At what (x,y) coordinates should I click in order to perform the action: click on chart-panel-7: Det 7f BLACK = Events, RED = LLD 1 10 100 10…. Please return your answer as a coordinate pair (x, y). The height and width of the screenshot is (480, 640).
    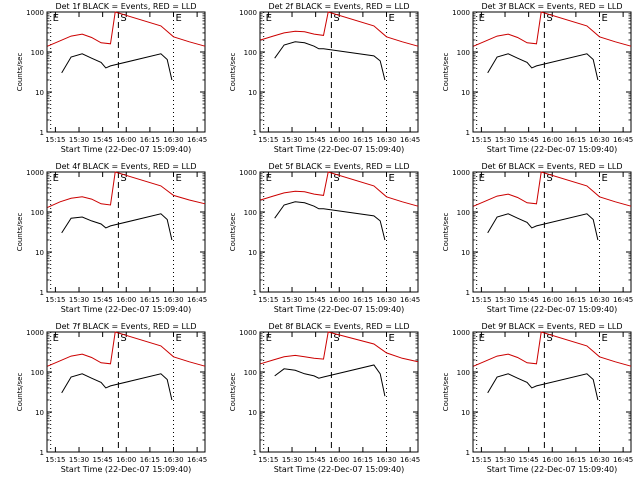
    Looking at the image, I should click on (111, 398).